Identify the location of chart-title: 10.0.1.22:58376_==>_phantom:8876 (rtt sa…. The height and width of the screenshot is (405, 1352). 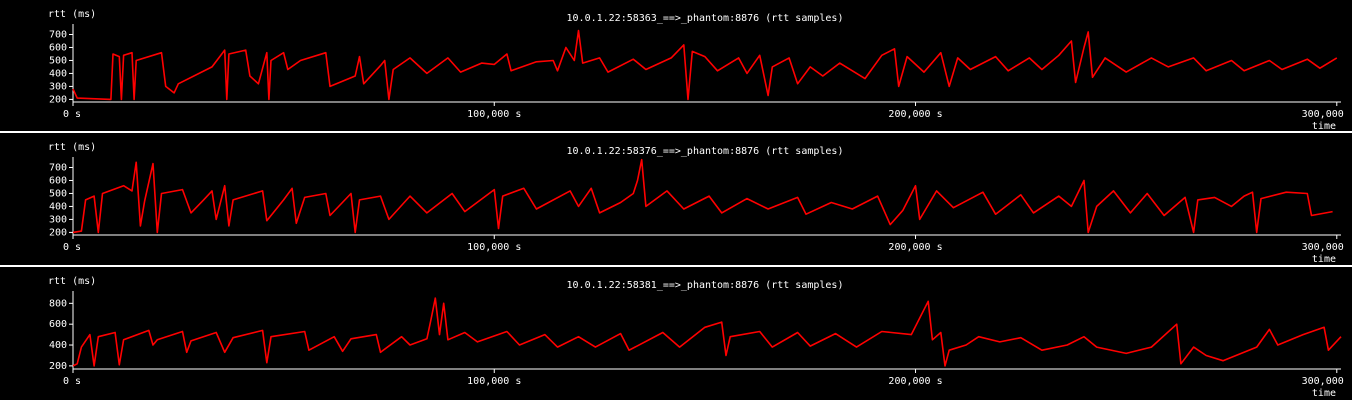
(705, 151).